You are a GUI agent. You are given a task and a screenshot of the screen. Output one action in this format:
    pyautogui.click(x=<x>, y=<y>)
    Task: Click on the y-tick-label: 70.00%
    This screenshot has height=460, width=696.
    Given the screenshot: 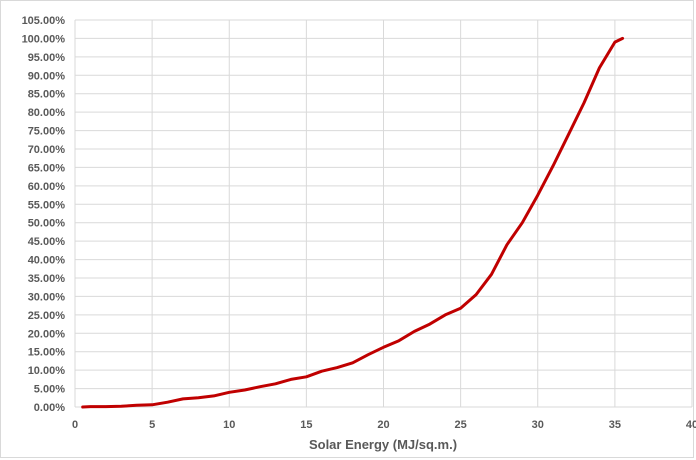 What is the action you would take?
    pyautogui.click(x=47, y=150)
    